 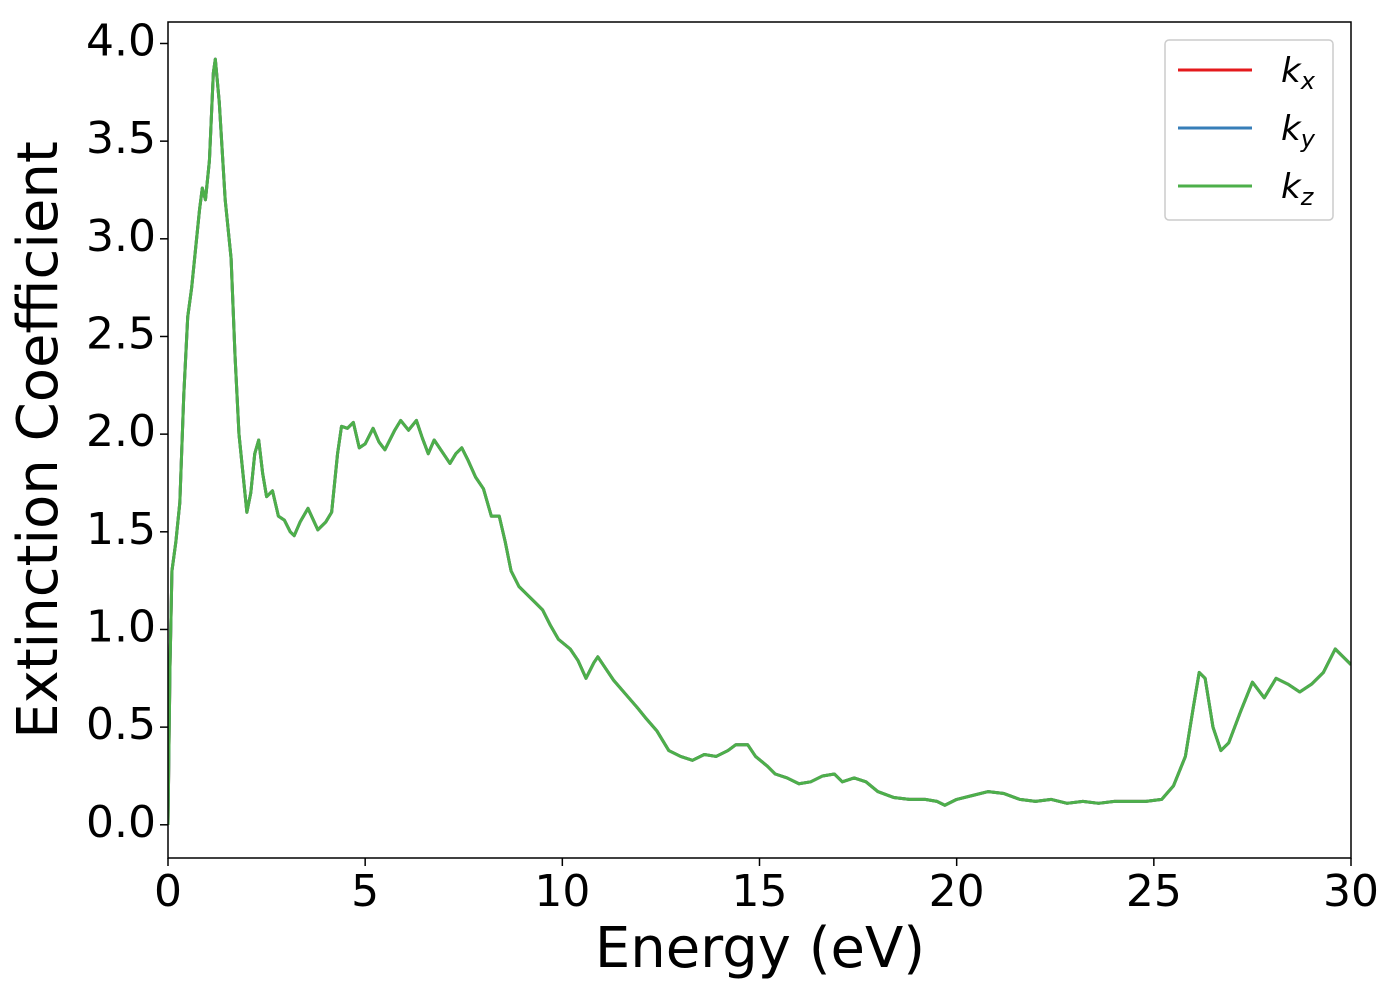 I want to click on y-tick-label: 3.0, so click(x=121, y=236).